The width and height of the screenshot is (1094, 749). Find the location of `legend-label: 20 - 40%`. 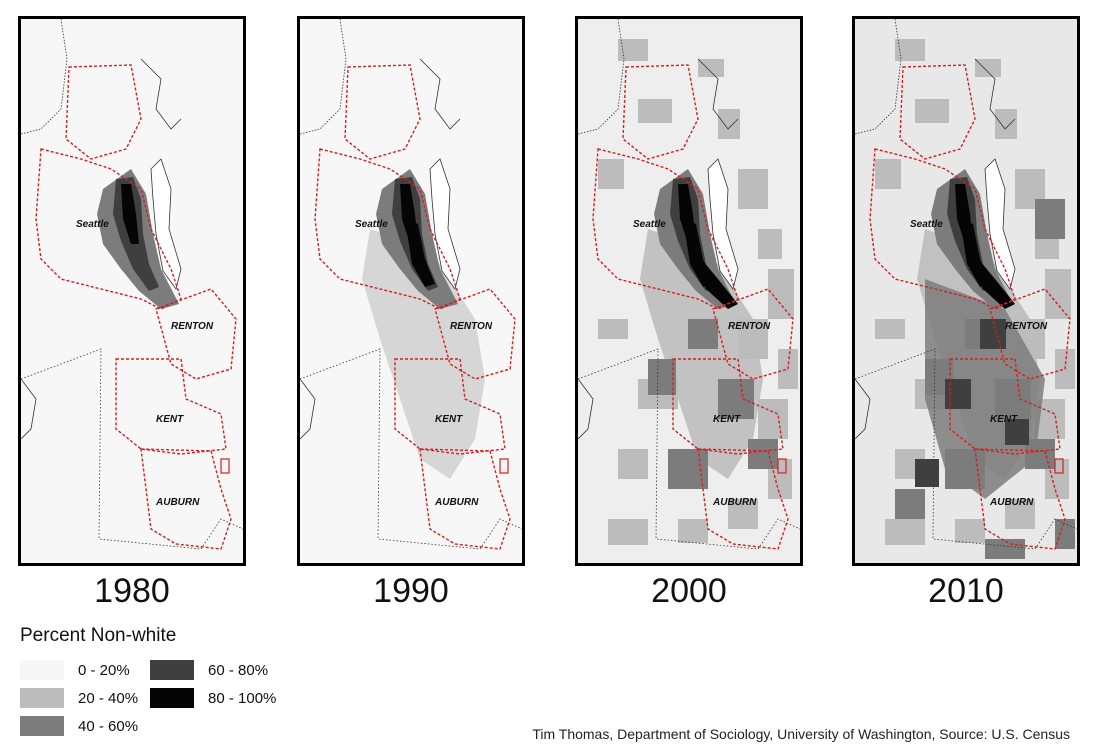

legend-label: 20 - 40% is located at coordinates (108, 698).